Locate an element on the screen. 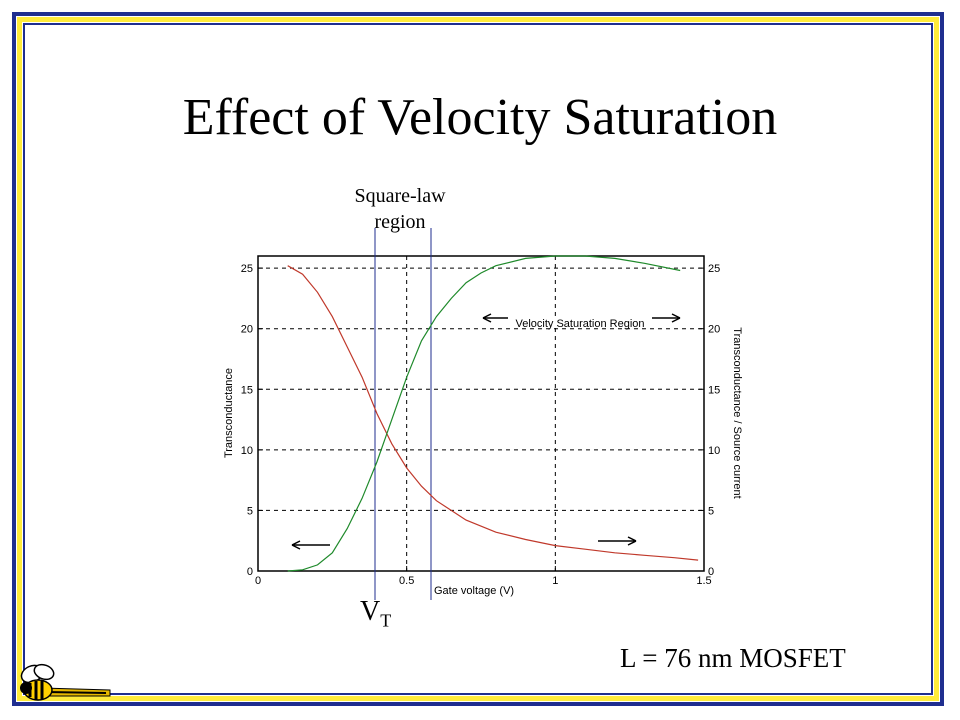 This screenshot has width=960, height=720. threshold-voltage-label: VT is located at coordinates (375, 614).